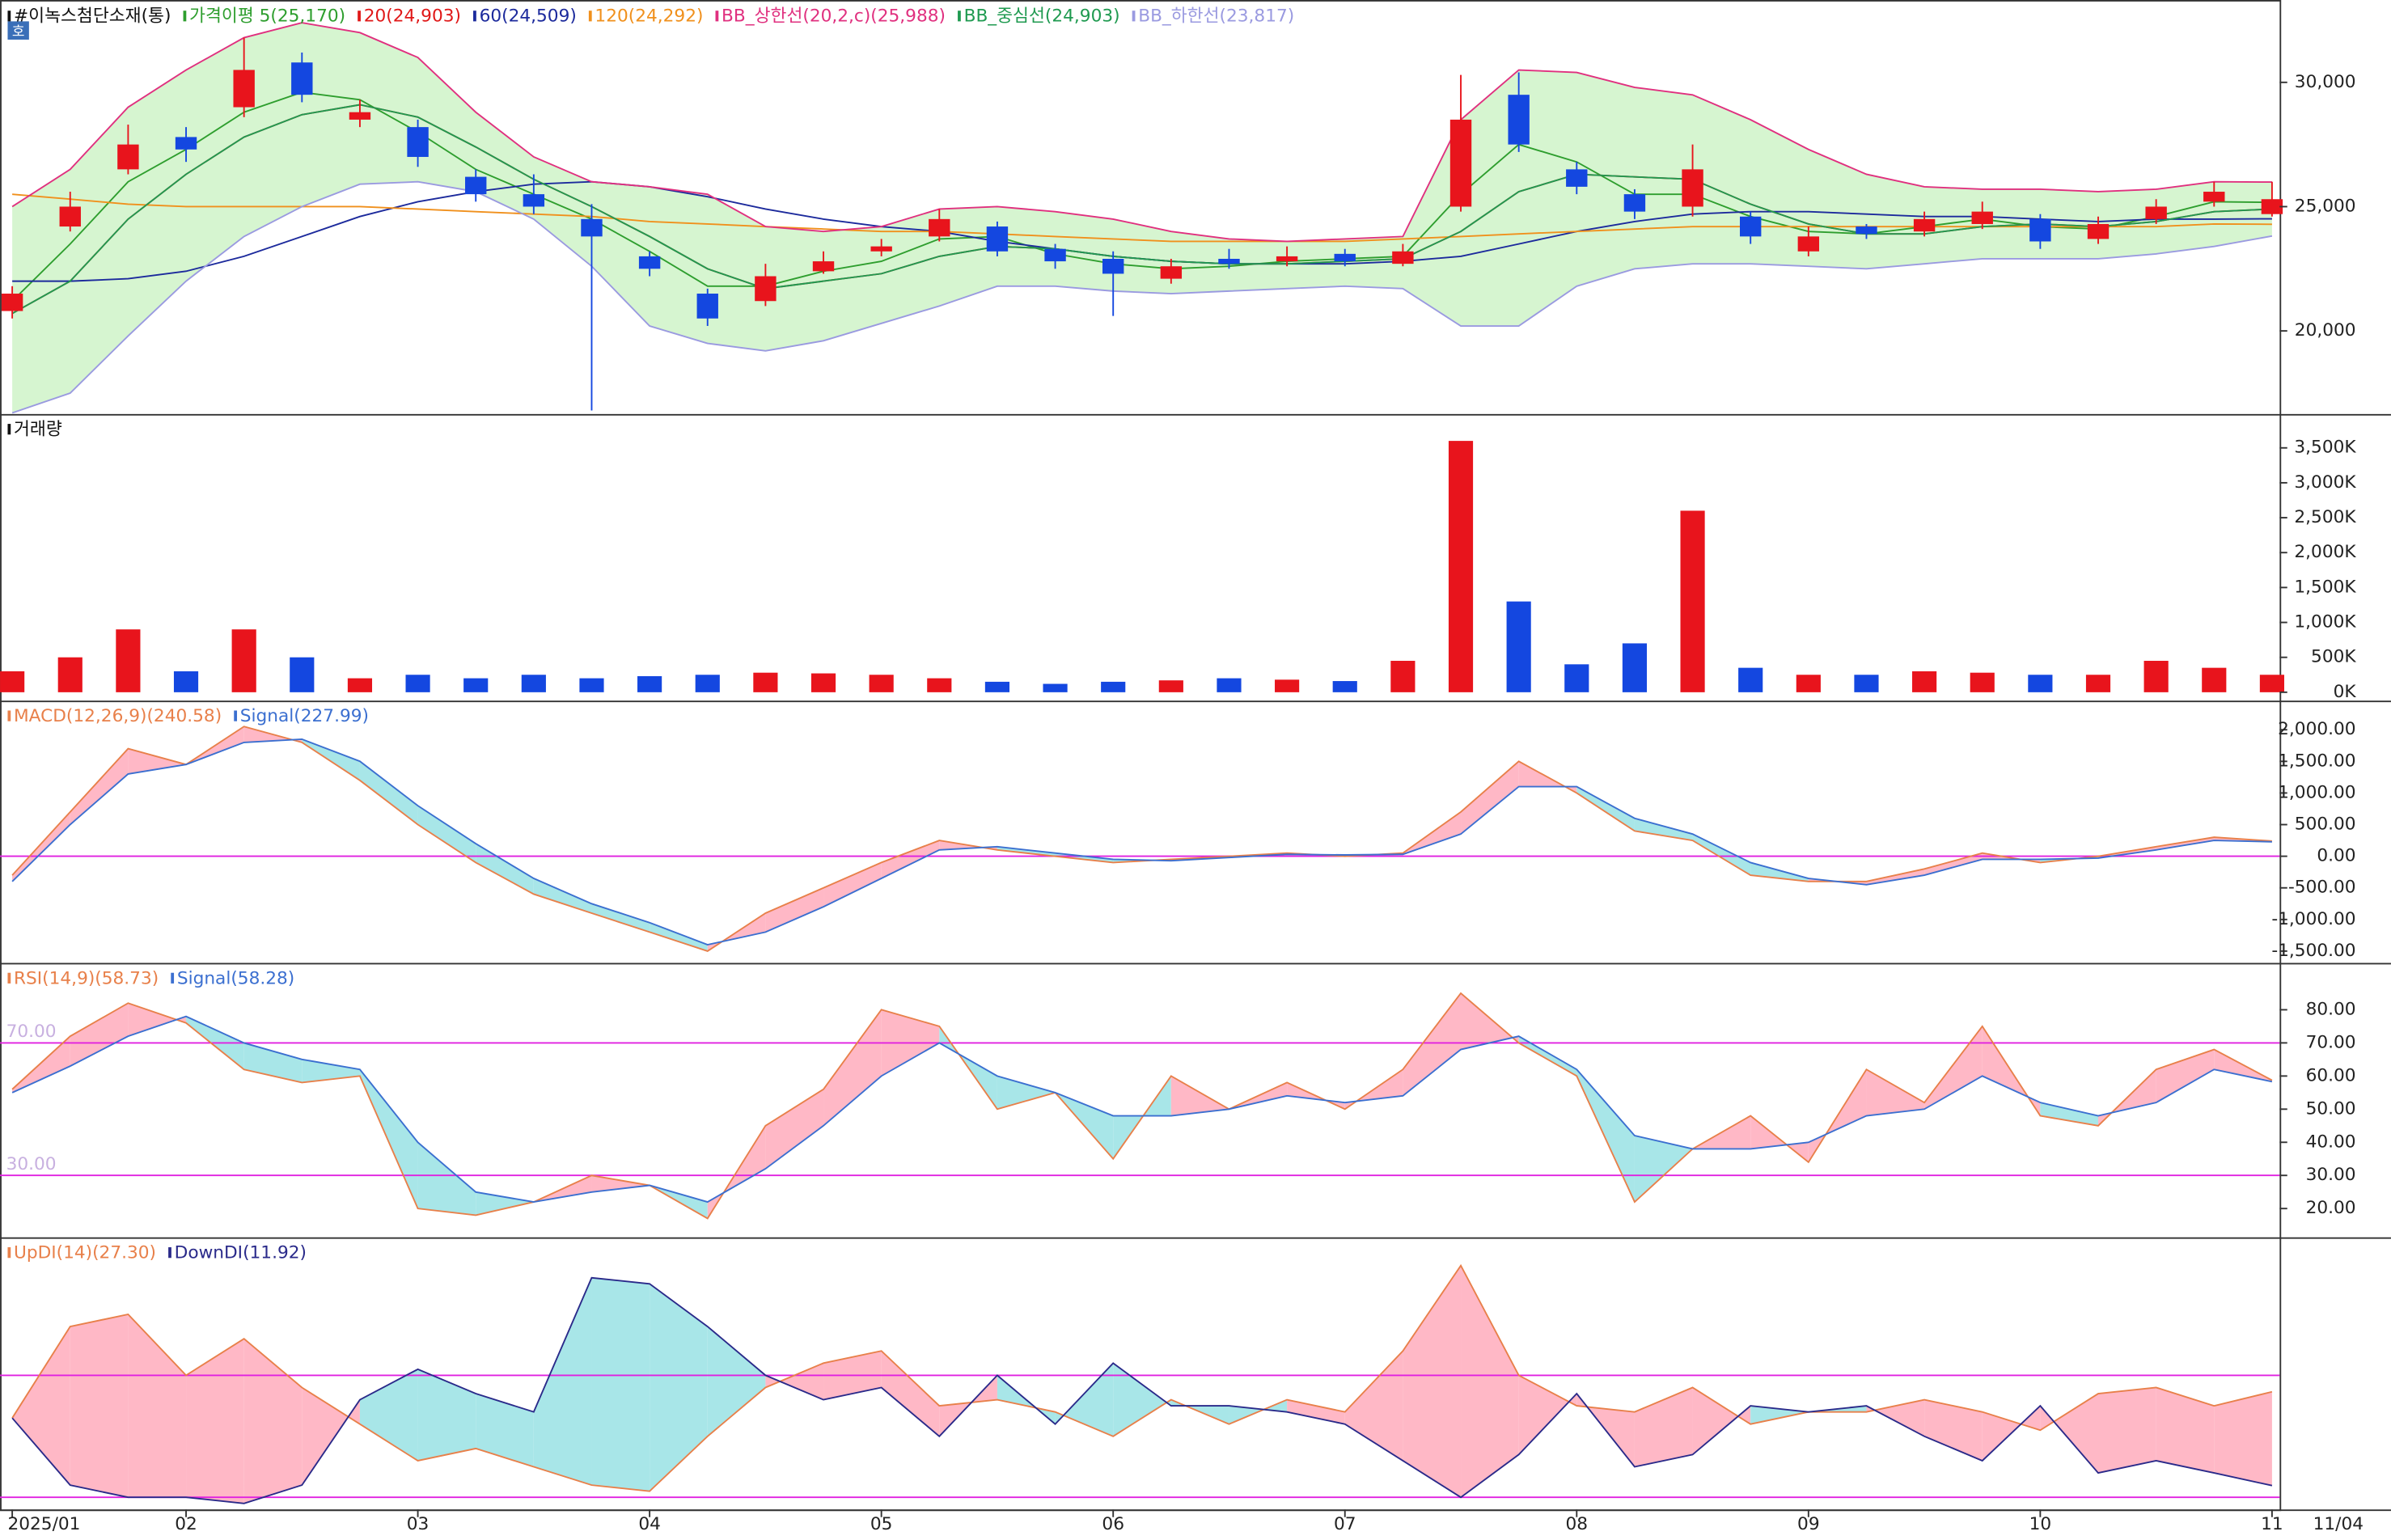 This screenshot has height=1540, width=2391. Describe the element at coordinates (86, 978) in the screenshot. I see `legend-label: RSI(14,9)(58.73)` at that location.